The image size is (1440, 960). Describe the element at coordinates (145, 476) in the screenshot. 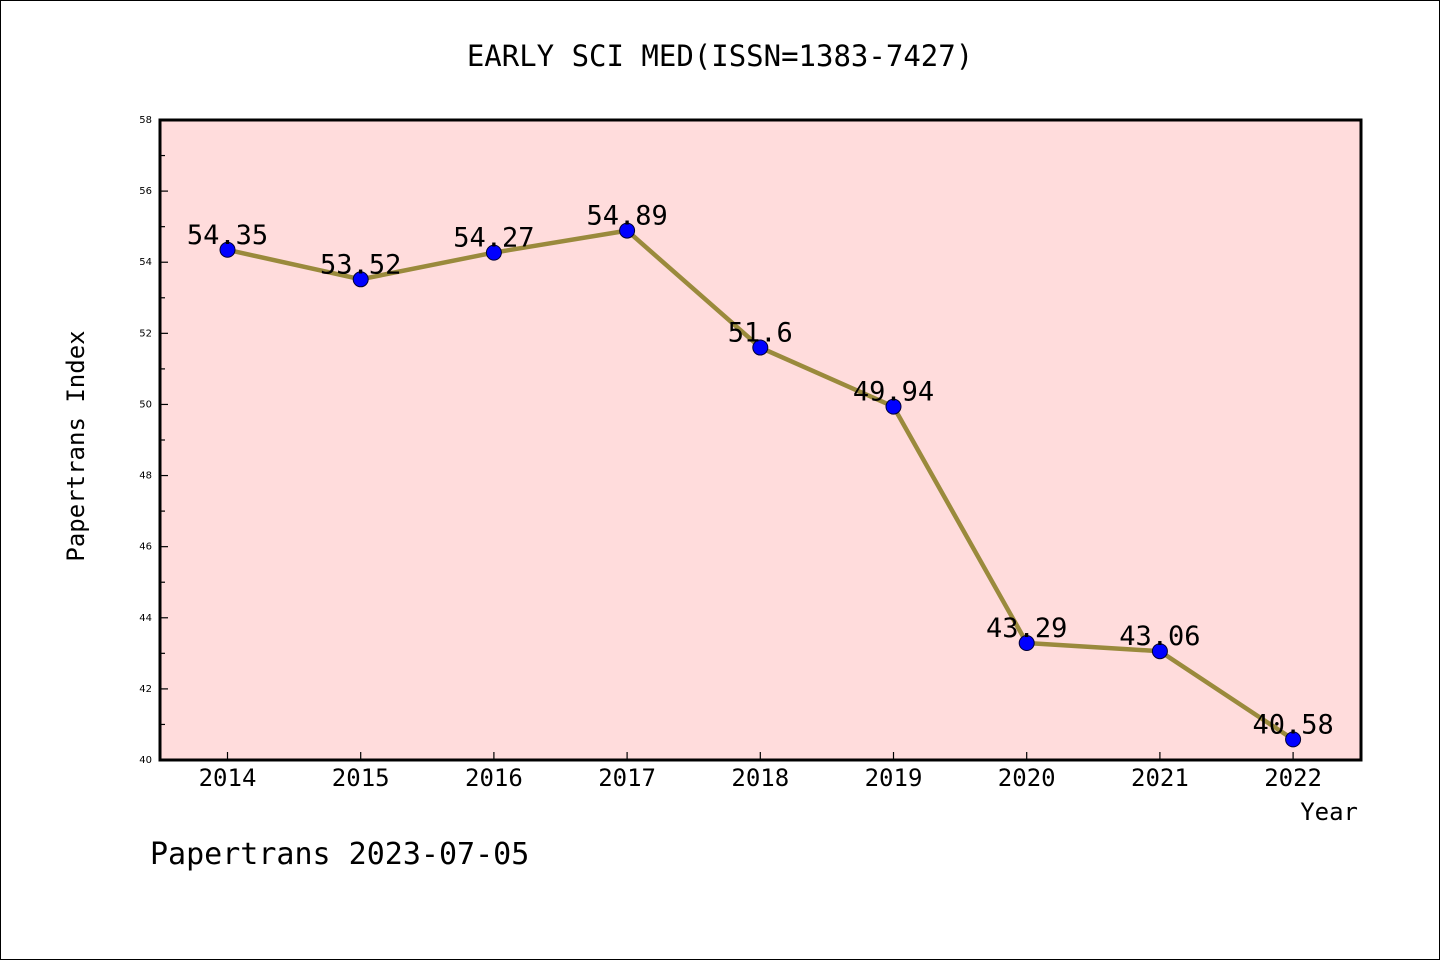

I see `y-tick-label: 48` at that location.